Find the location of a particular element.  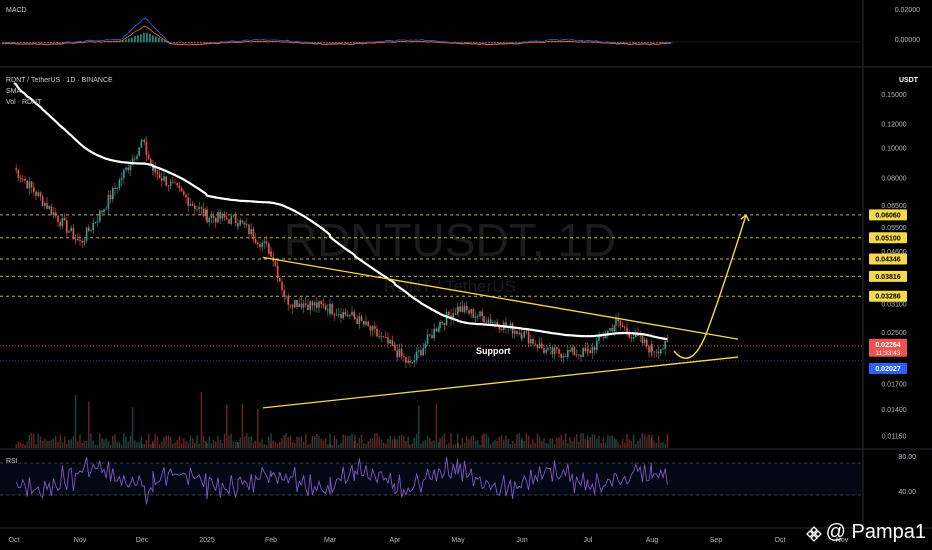

volume-group is located at coordinates (342, 420).